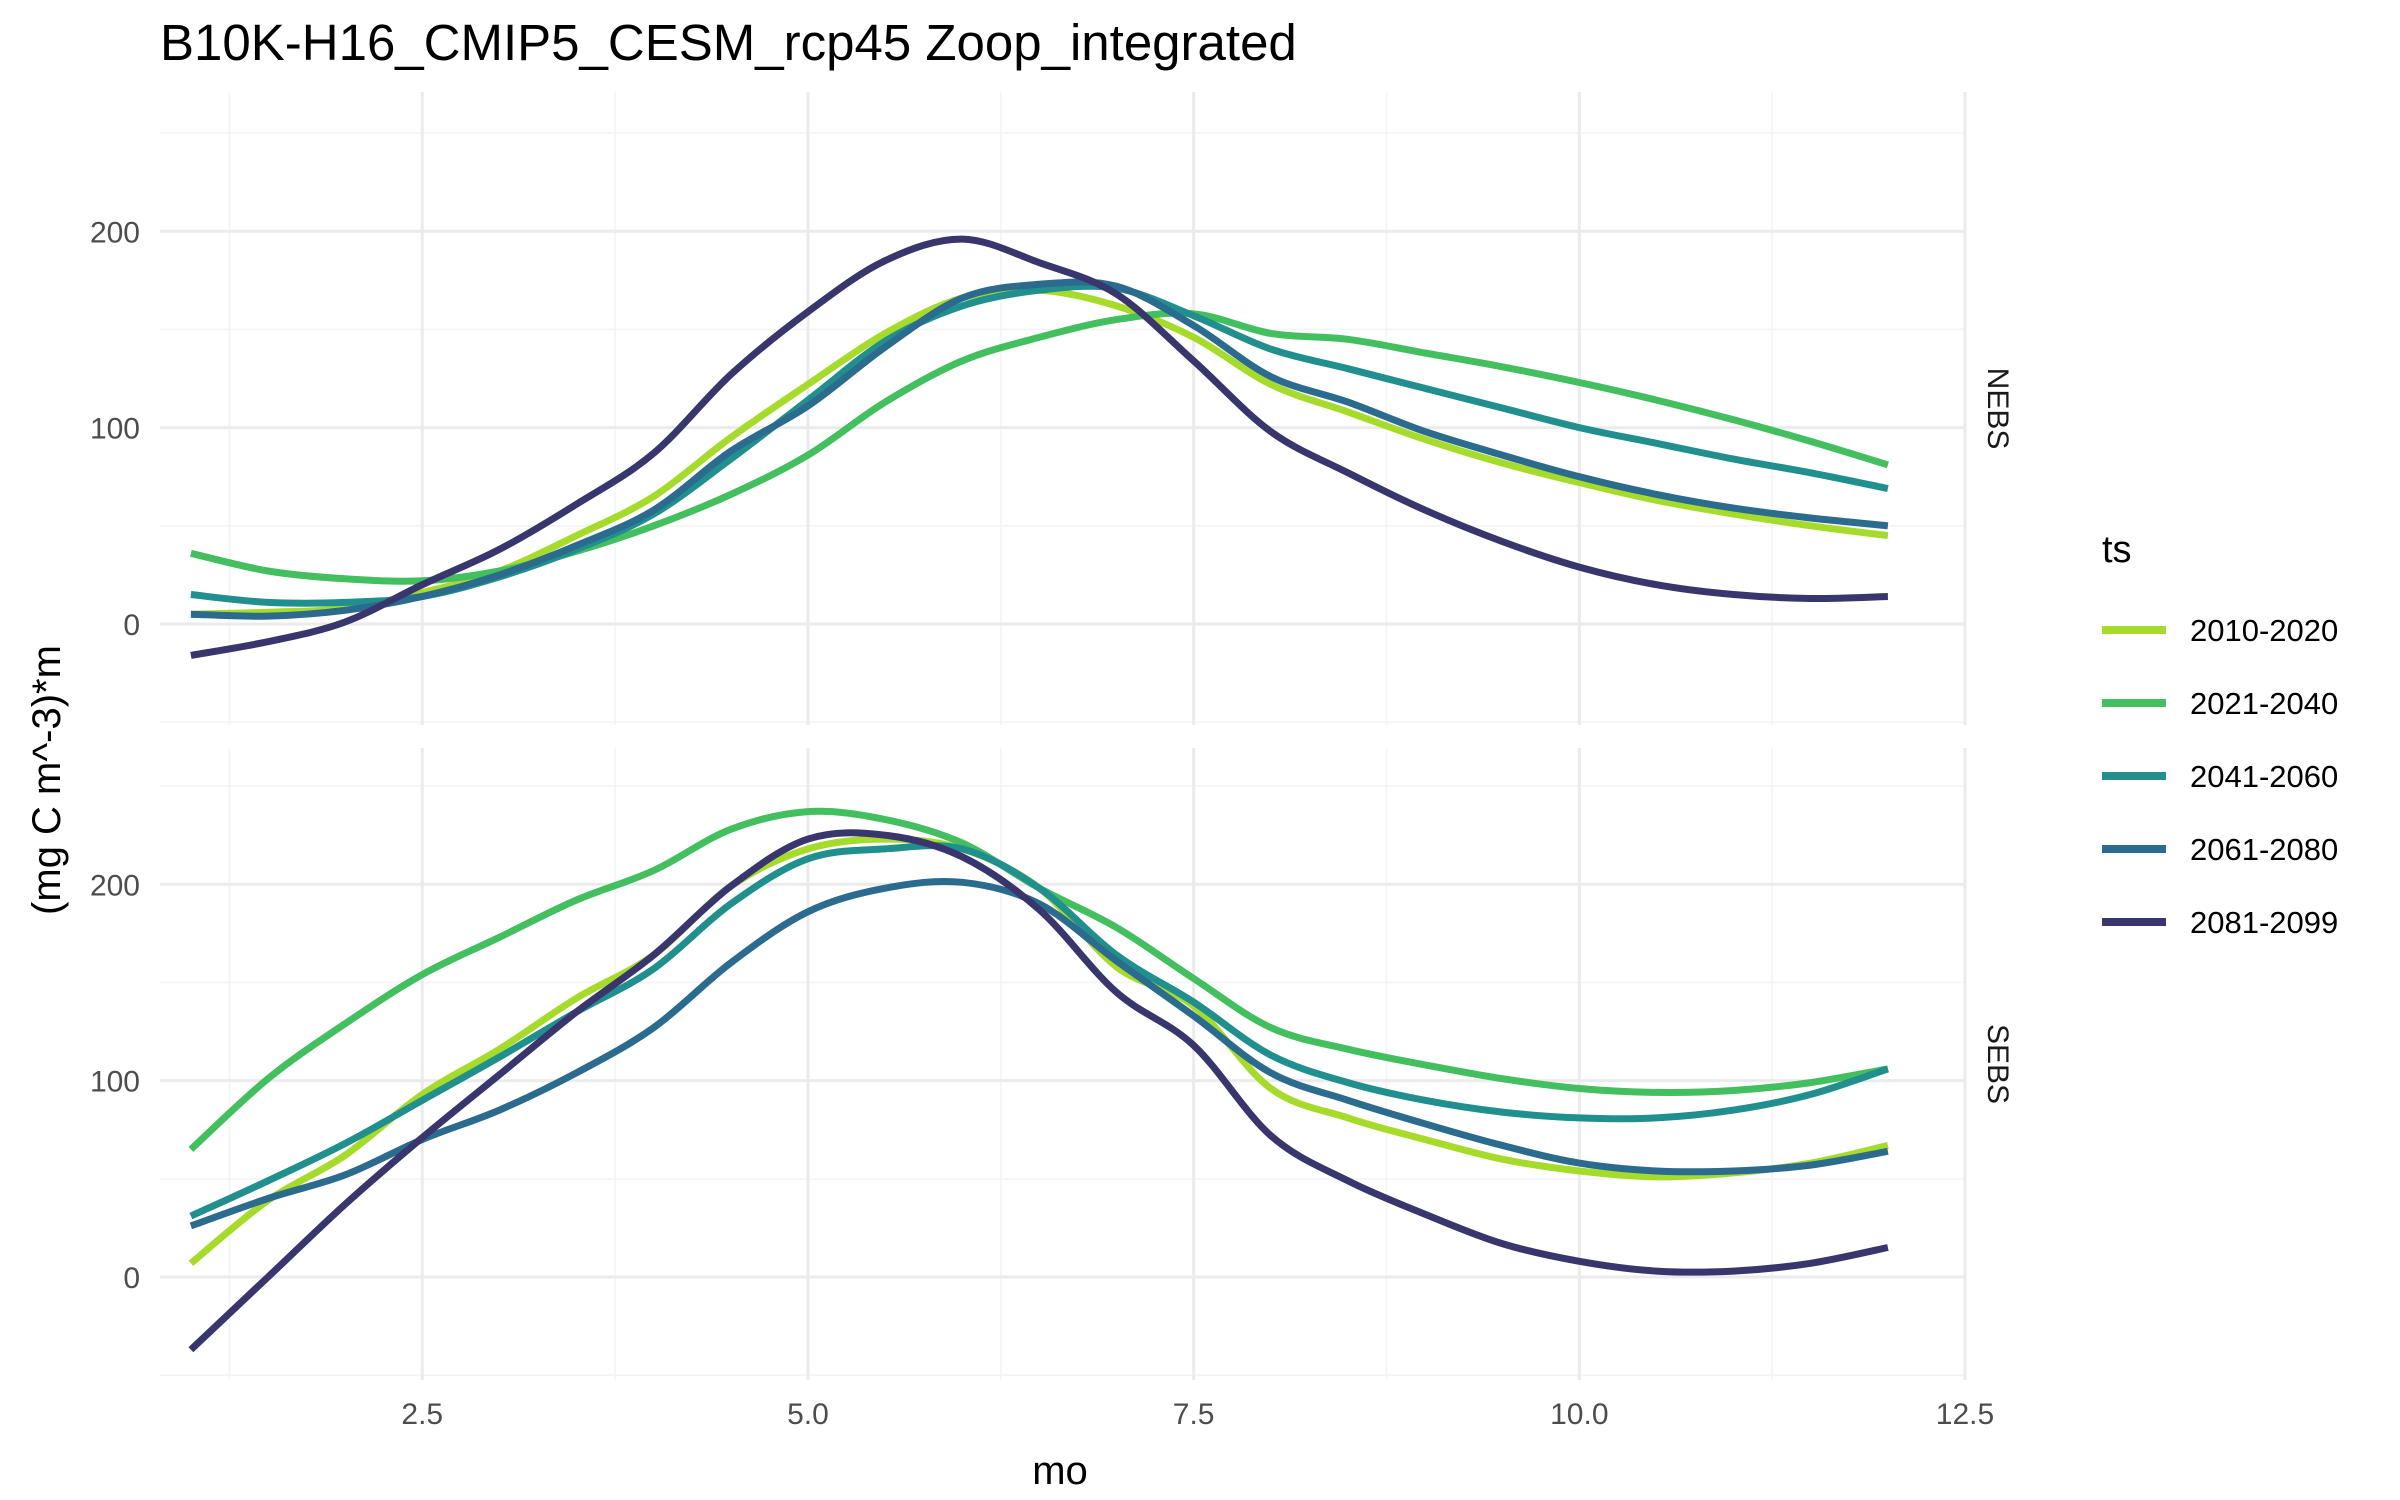  What do you see at coordinates (2264, 776) in the screenshot?
I see `legend-label: 2041-2060` at bounding box center [2264, 776].